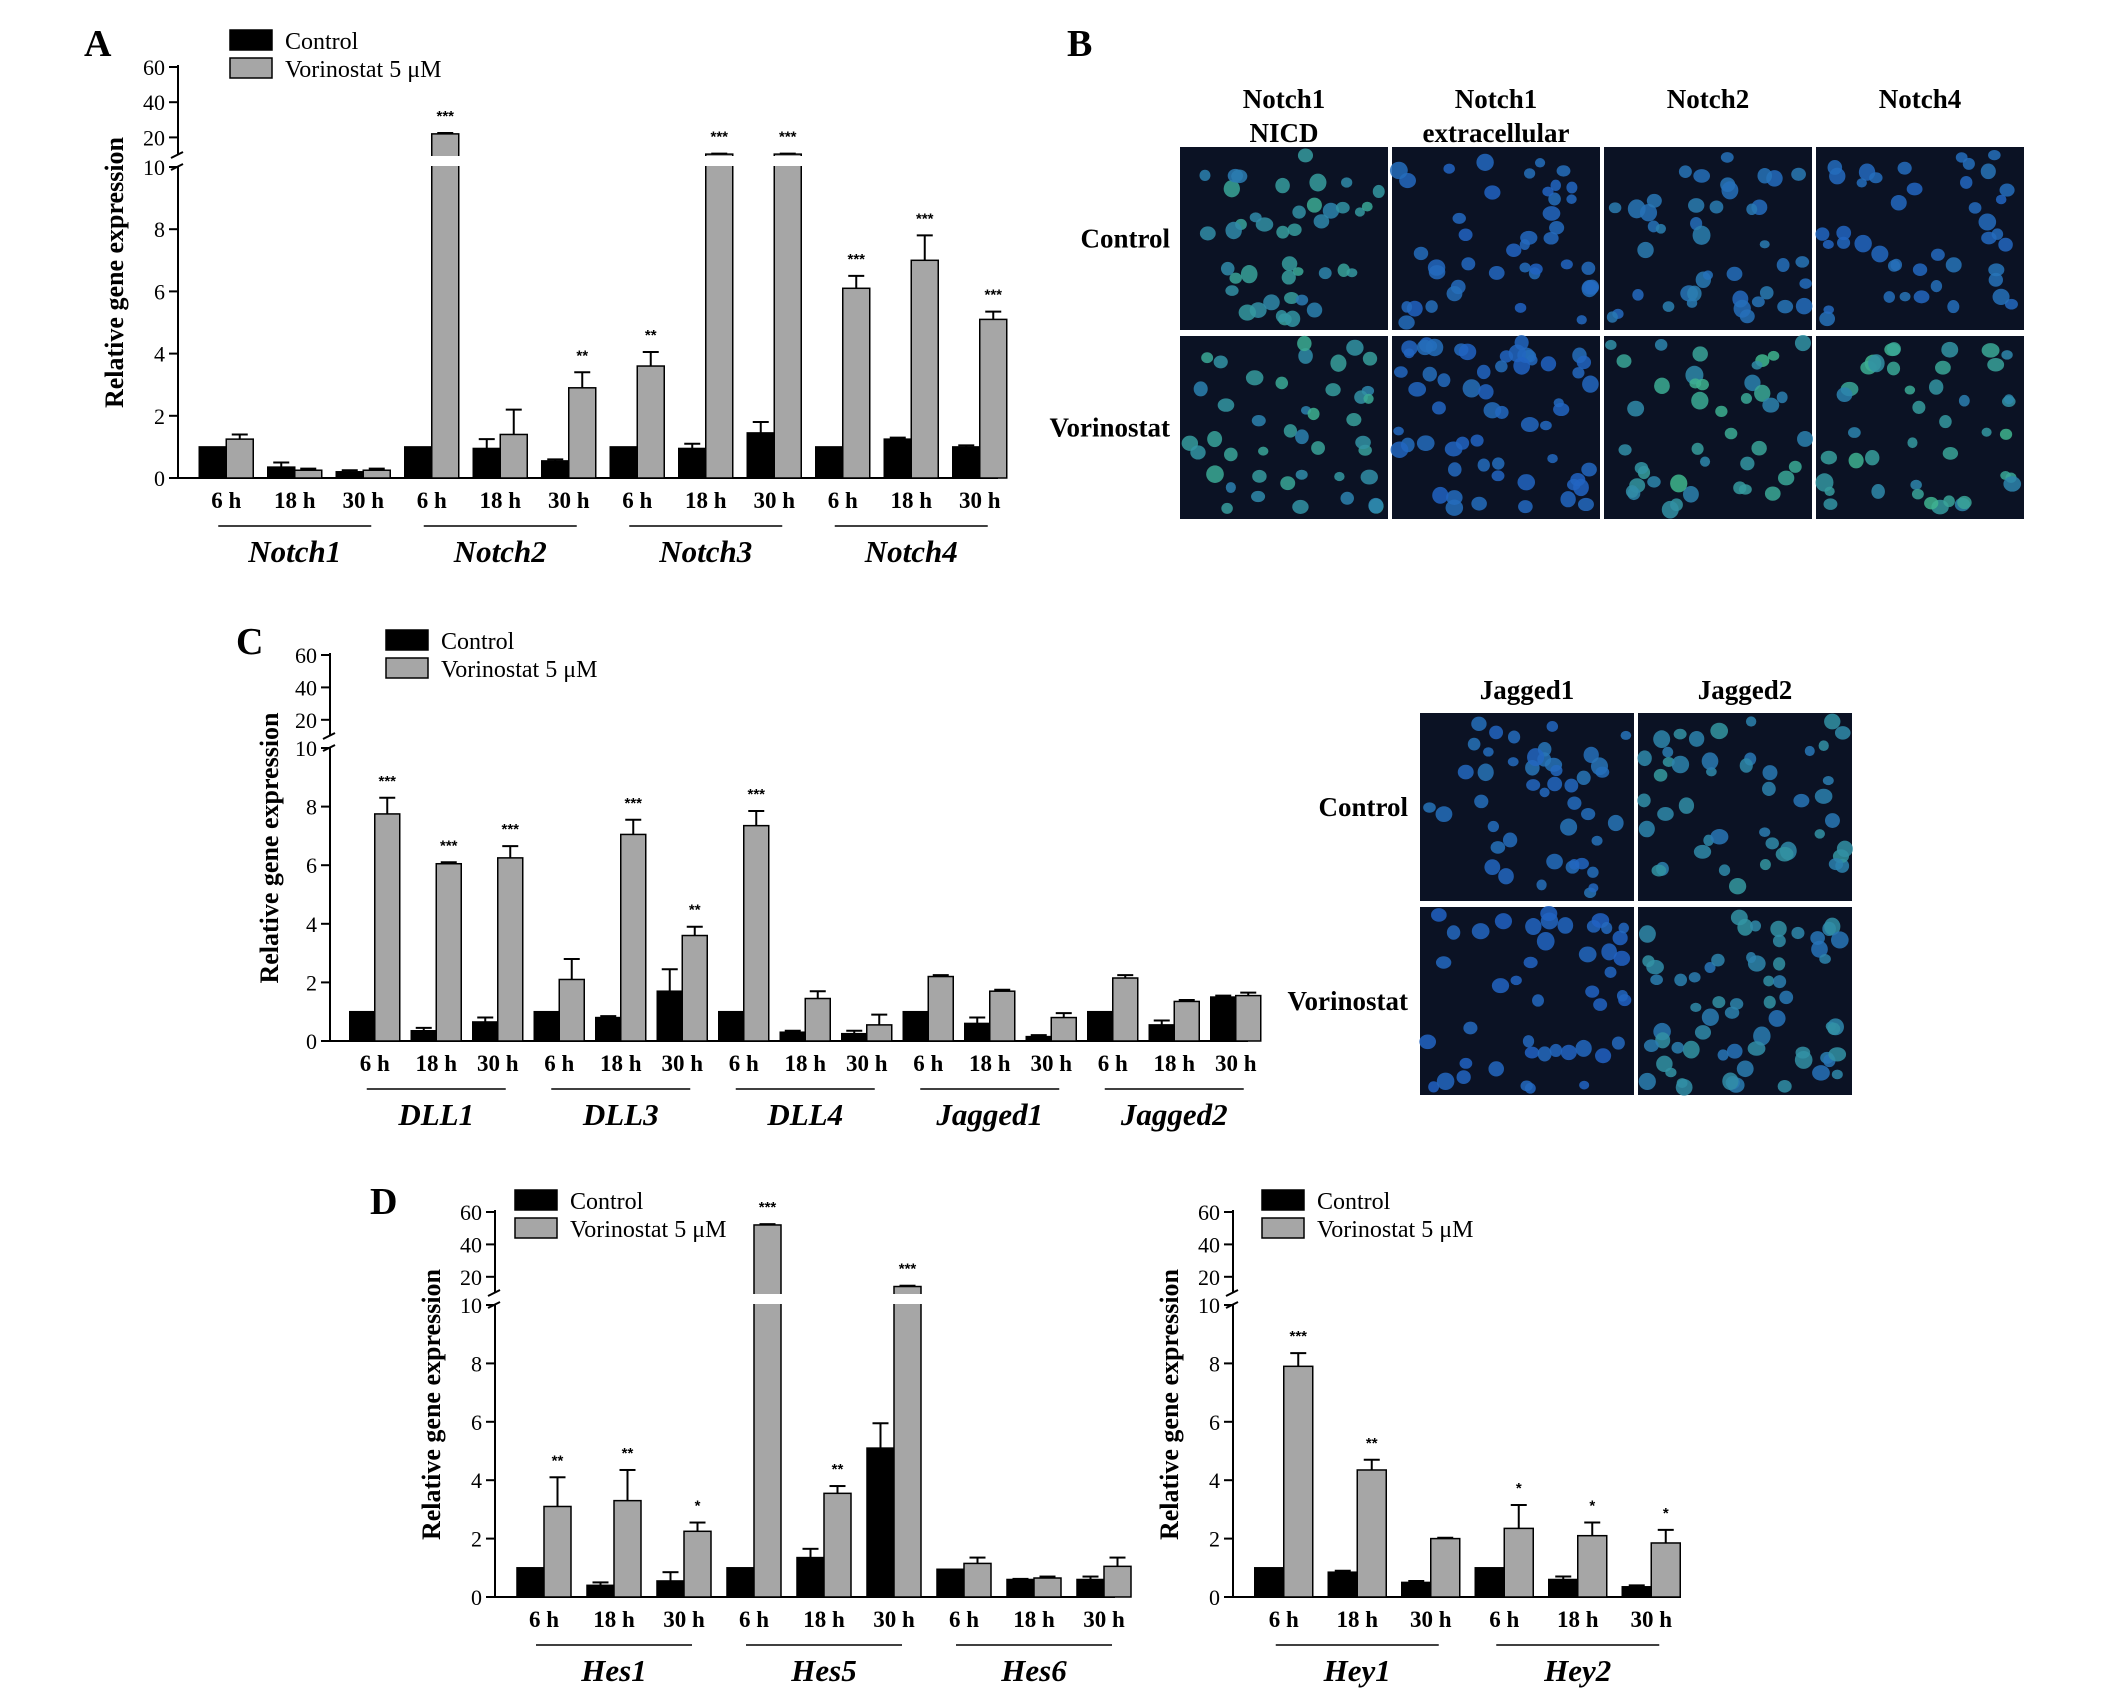 Image resolution: width=2126 pixels, height=1695 pixels. I want to click on y-tick-label: 60, so click(306, 655).